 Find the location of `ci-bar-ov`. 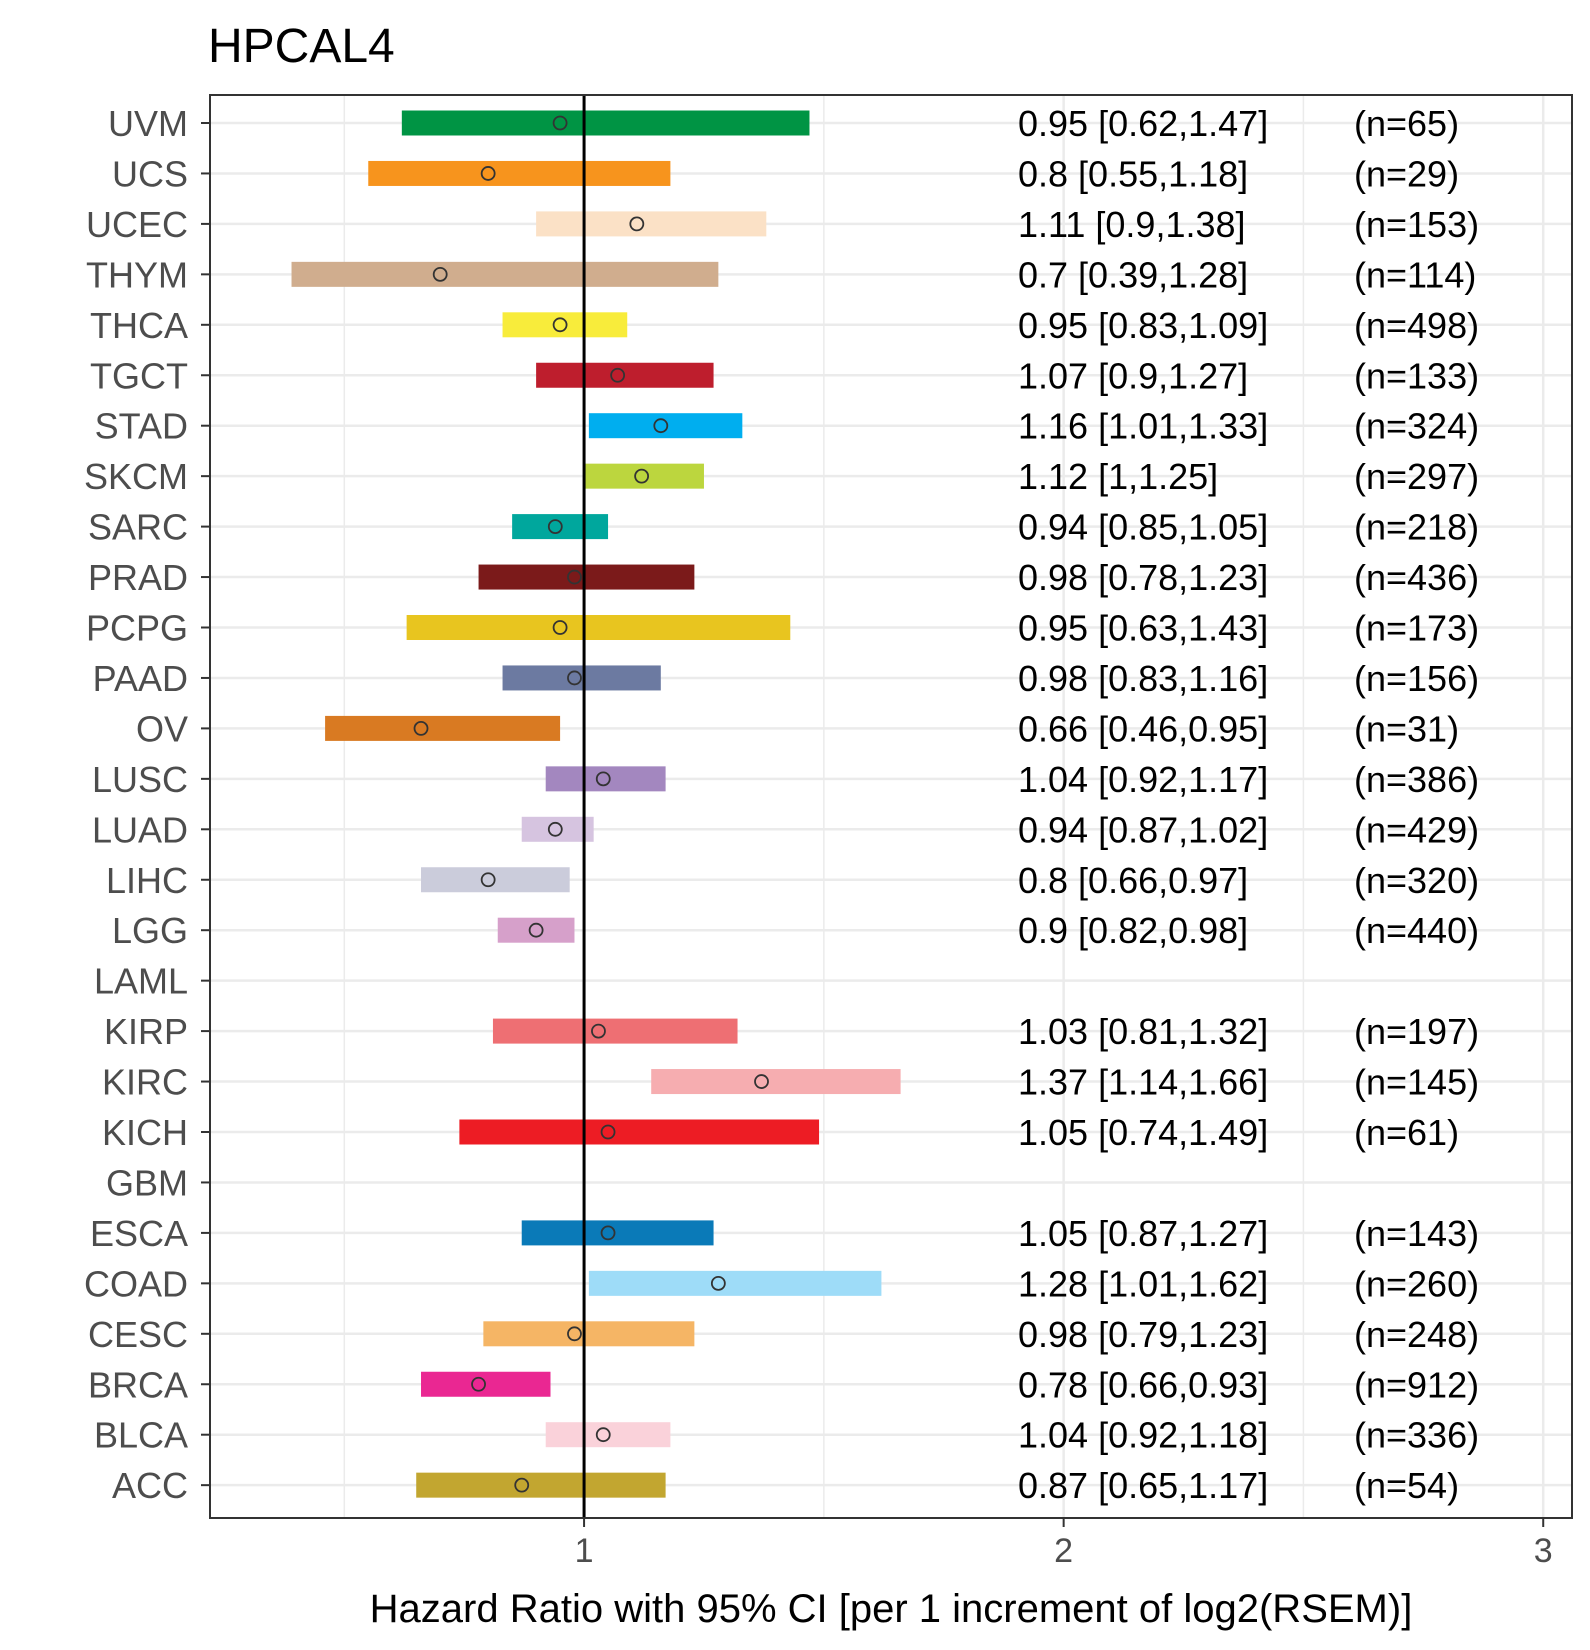

ci-bar-ov is located at coordinates (443, 728).